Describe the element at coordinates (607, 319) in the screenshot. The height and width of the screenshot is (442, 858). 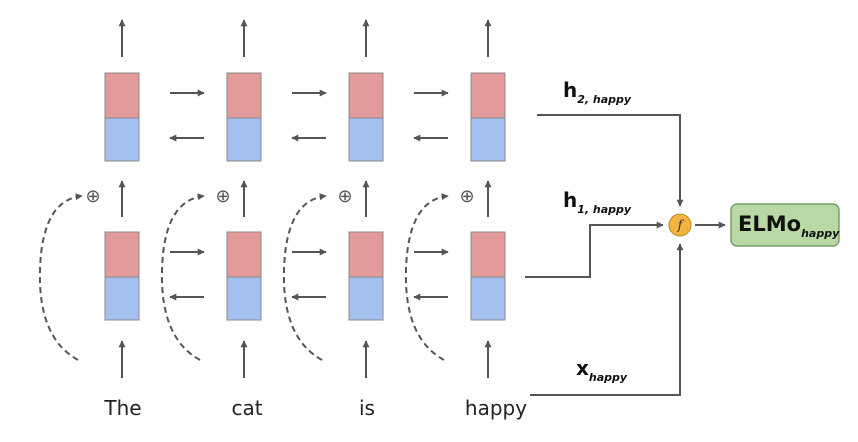
I see `x-connector` at that location.